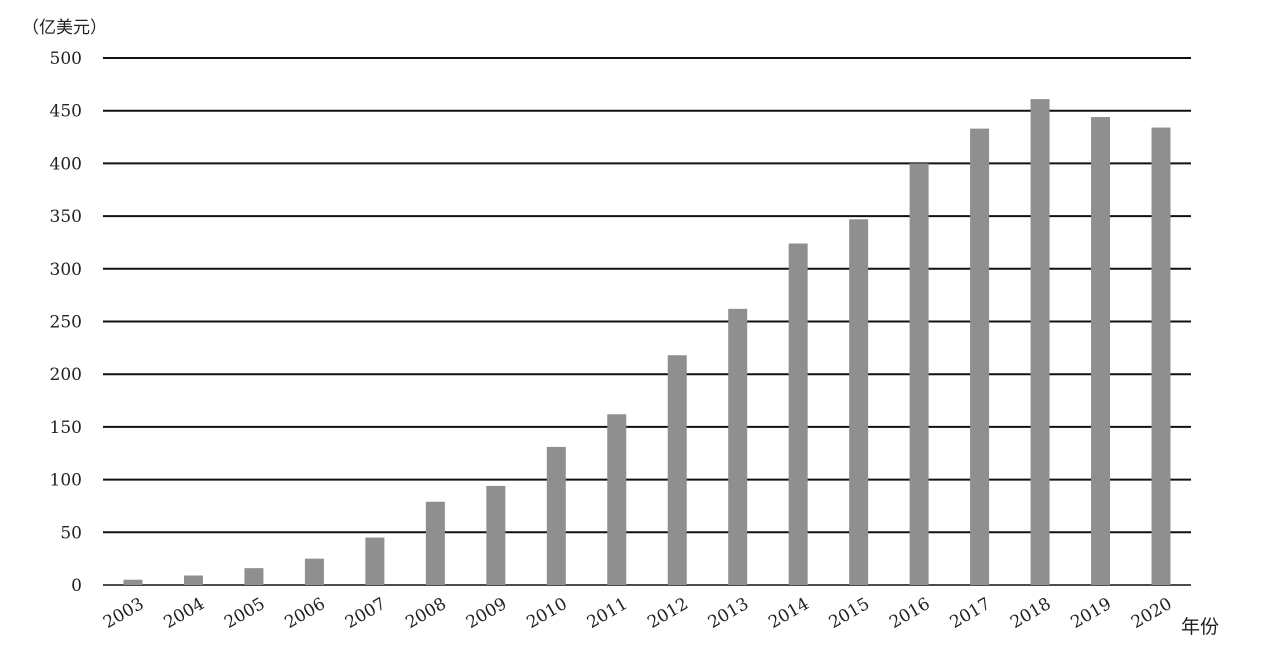  Describe the element at coordinates (375, 561) in the screenshot. I see `bar-2007` at that location.